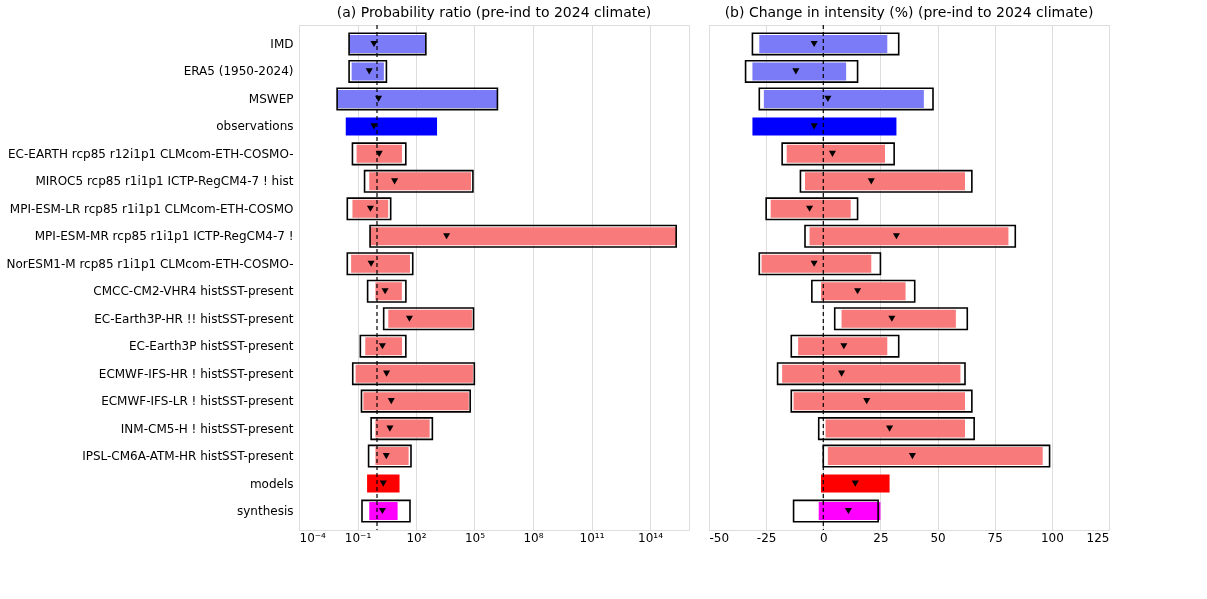  What do you see at coordinates (188, 456) in the screenshot?
I see `y-tick-label: IPSL-CM6A-ATM-HR histSST-present` at bounding box center [188, 456].